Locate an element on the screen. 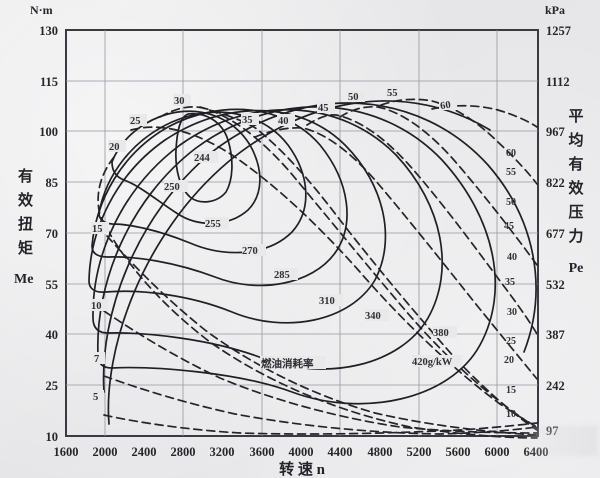  edge-power-label-55: 55 is located at coordinates (511, 172).